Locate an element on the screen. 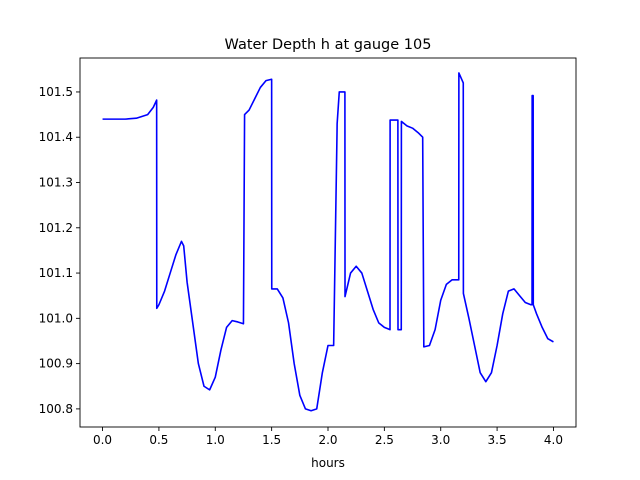 The image size is (640, 480). y-tick-label: 101.4 is located at coordinates (56, 137).